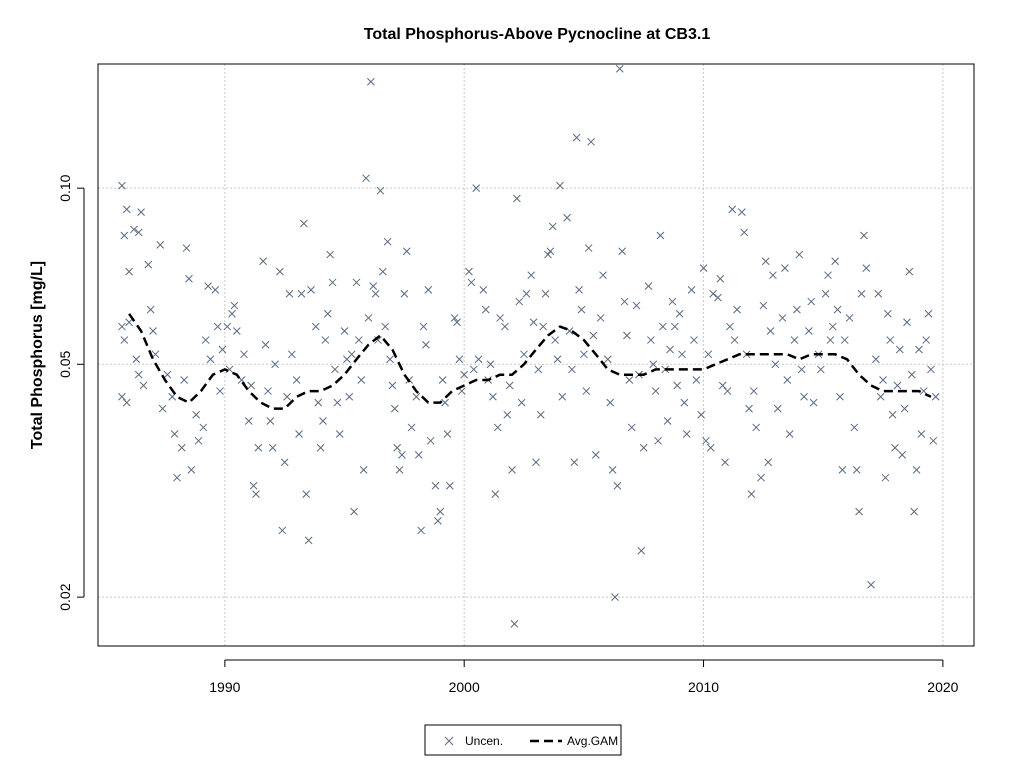 The width and height of the screenshot is (1024, 768). What do you see at coordinates (65, 596) in the screenshot?
I see `y-tick-label: 0.02` at bounding box center [65, 596].